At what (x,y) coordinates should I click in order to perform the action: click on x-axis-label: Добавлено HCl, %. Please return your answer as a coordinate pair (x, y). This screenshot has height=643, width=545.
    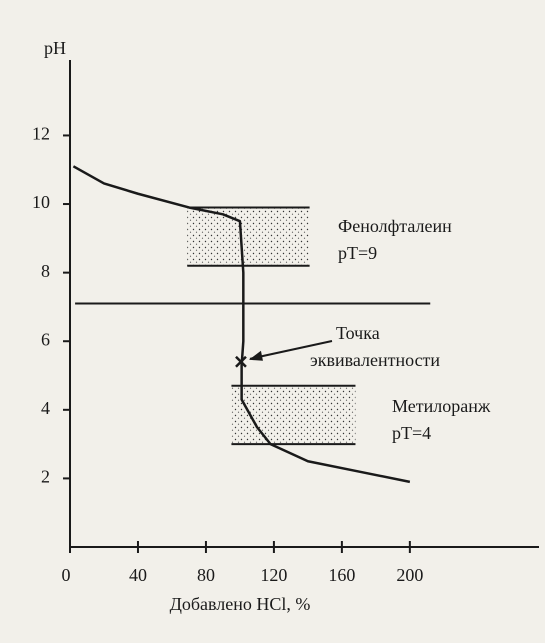
    Looking at the image, I should click on (240, 604).